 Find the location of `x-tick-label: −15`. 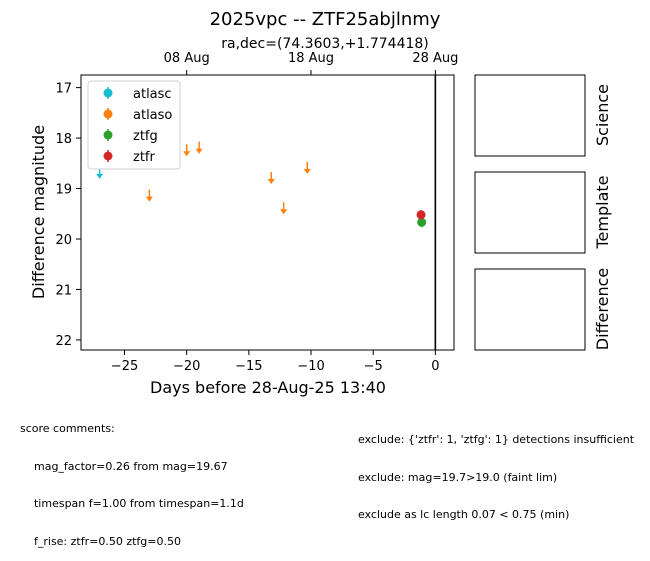

x-tick-label: −15 is located at coordinates (248, 366).